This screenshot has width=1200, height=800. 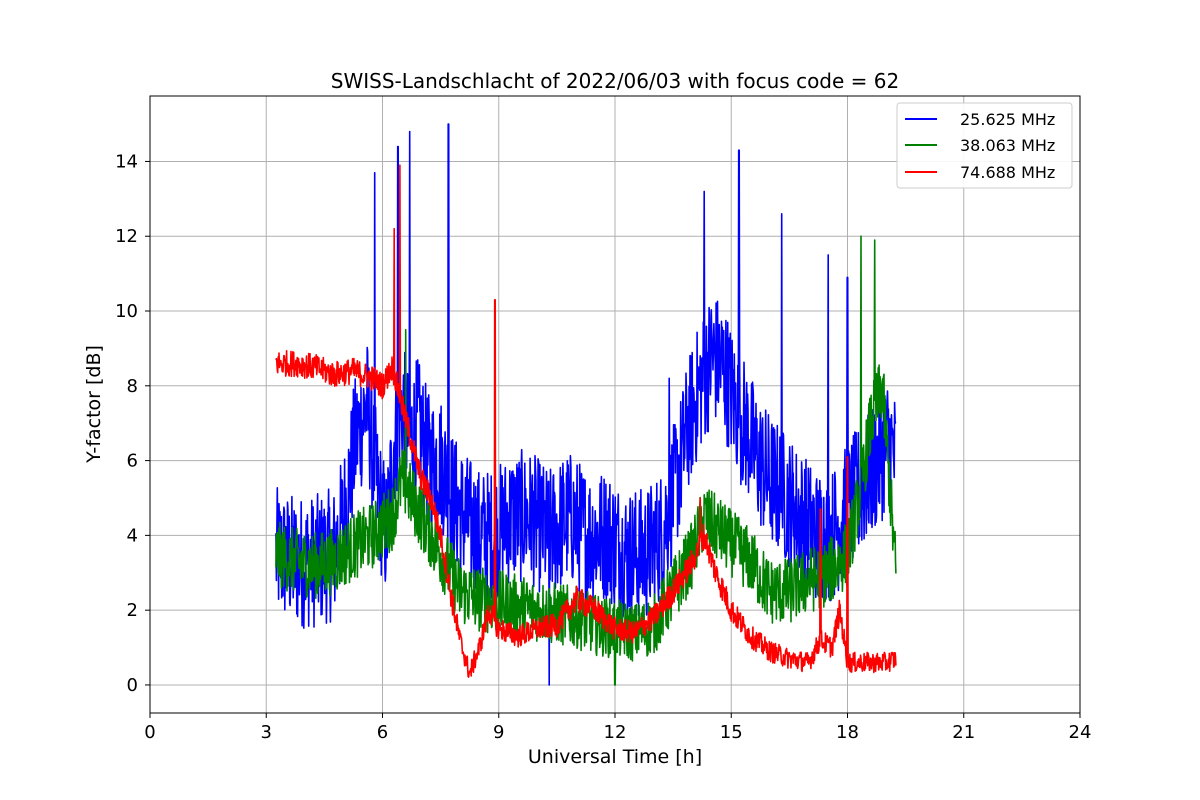 I want to click on y-tick-label: 10, so click(x=126, y=311).